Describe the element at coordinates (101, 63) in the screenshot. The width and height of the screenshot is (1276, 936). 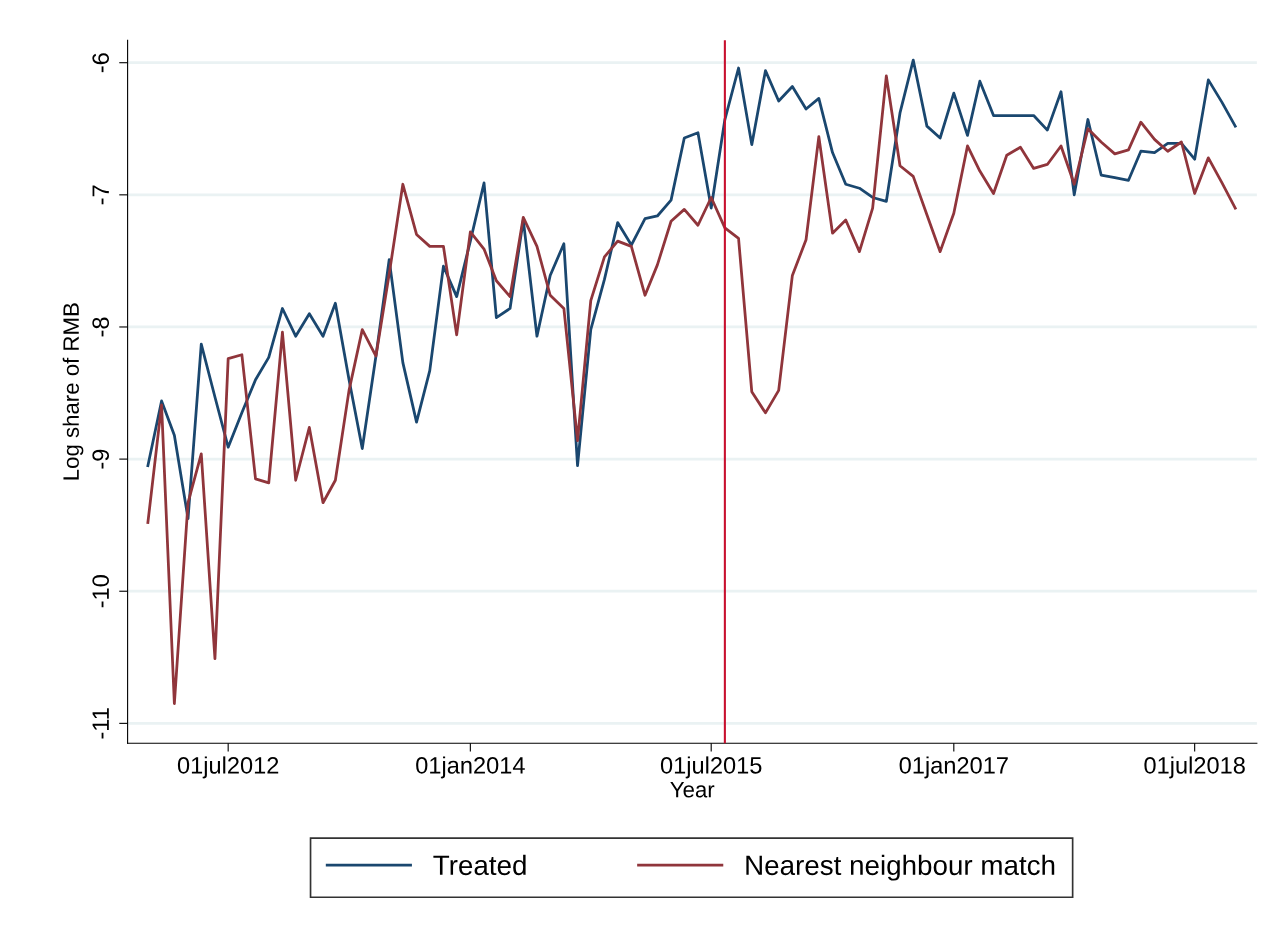
I see `y-tick-label: -6` at that location.